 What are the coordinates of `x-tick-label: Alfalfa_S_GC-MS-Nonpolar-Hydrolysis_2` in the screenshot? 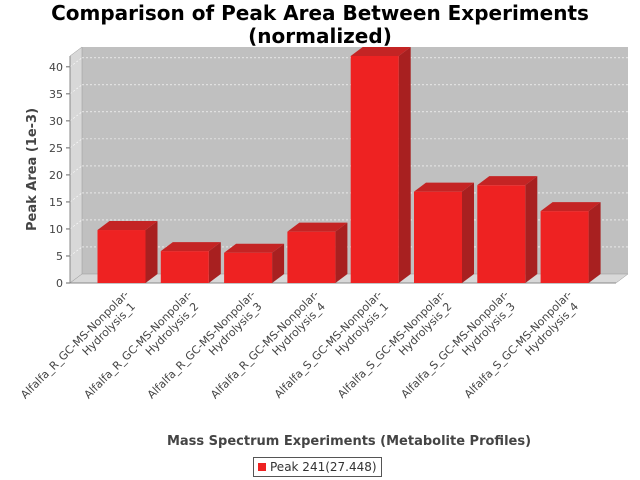 It's located at (396, 349).